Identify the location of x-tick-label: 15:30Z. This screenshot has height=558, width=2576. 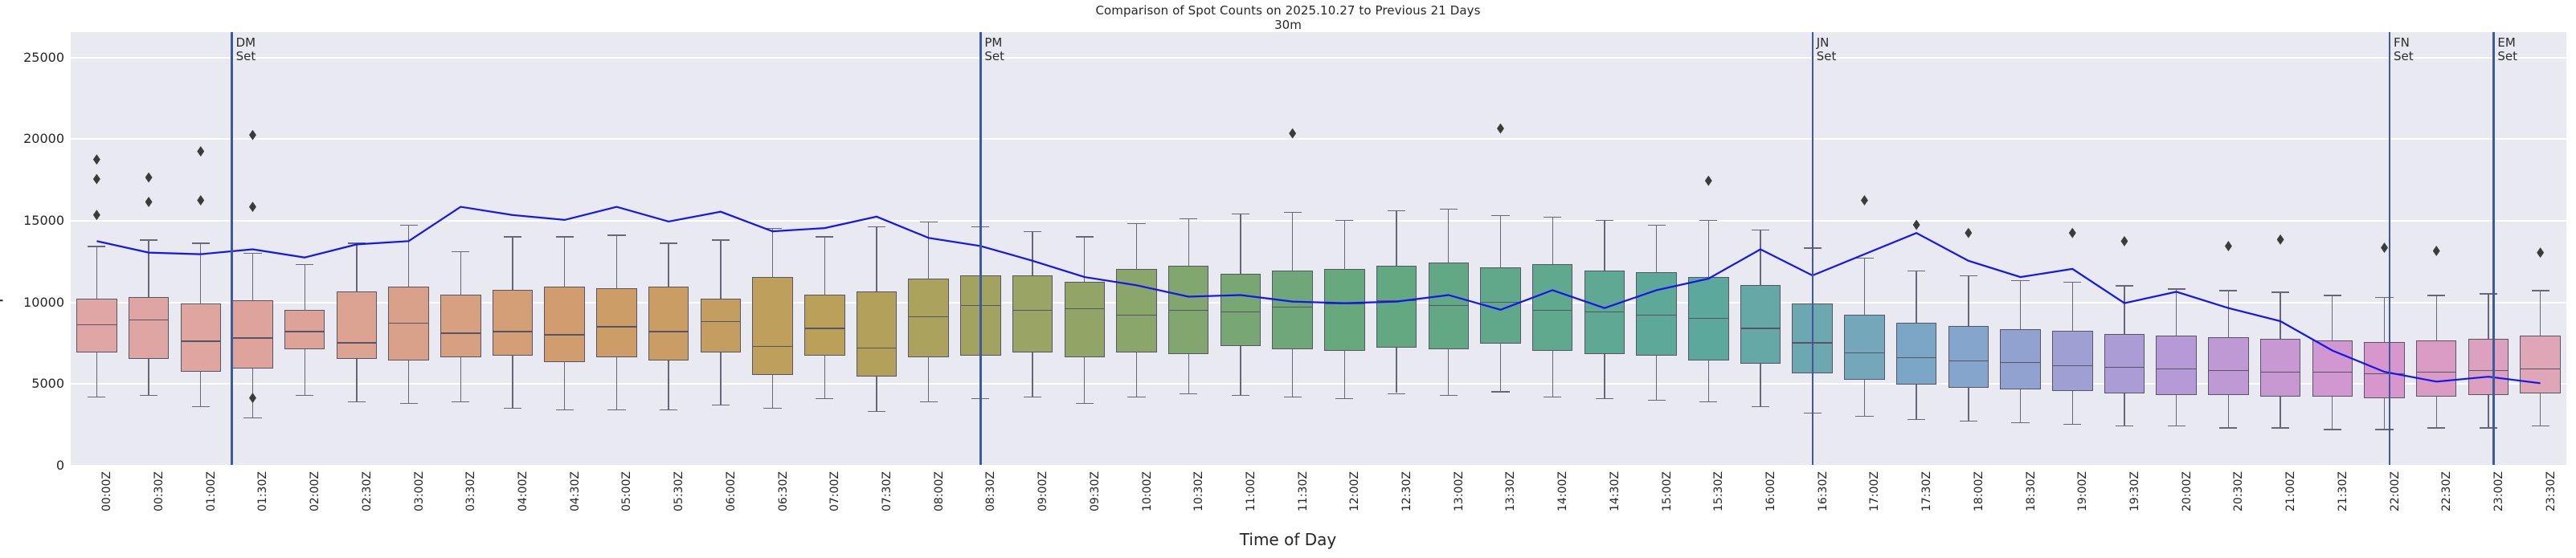
(1719, 491).